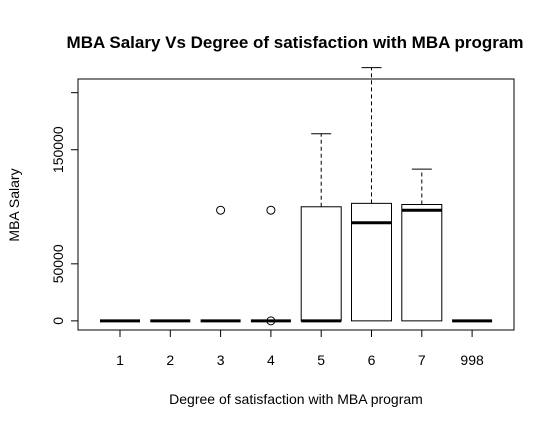 This screenshot has width=554, height=428. Describe the element at coordinates (300, 349) in the screenshot. I see `x-axis: 1 2 3 4 5 6 7 998` at that location.